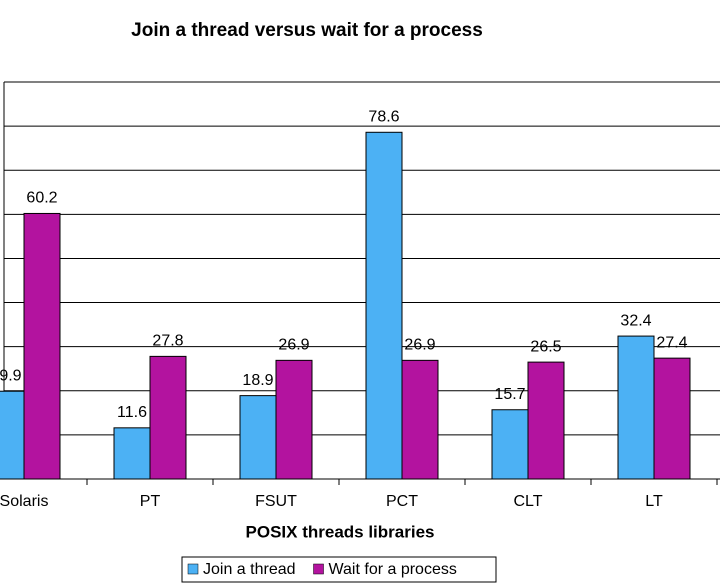 Image resolution: width=720 pixels, height=588 pixels. Describe the element at coordinates (654, 501) in the screenshot. I see `x-tick-label: LT` at that location.